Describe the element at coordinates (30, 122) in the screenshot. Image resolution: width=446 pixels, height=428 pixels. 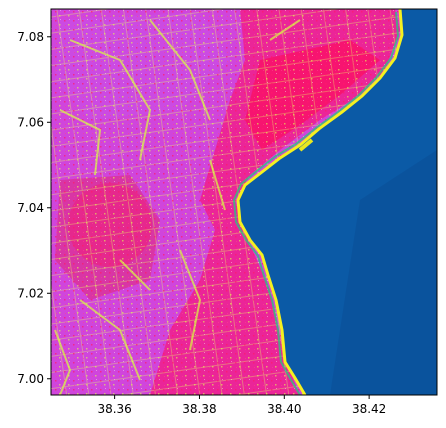
I see `y-tick-label: 7.06` at that location.